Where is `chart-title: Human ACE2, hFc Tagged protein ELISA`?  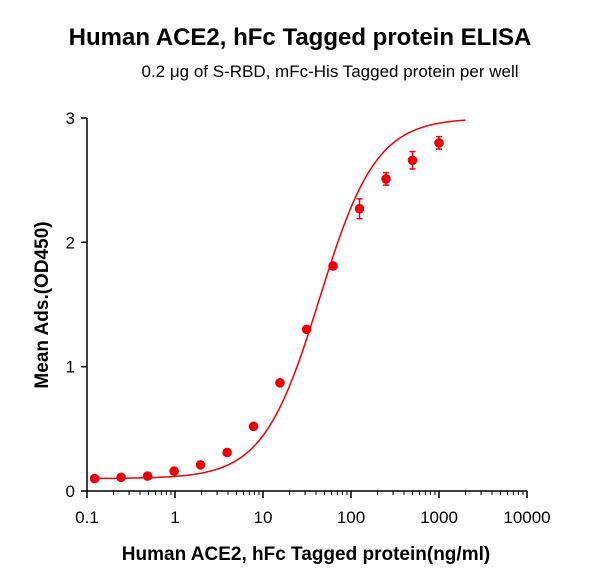 chart-title: Human ACE2, hFc Tagged protein ELISA is located at coordinates (300, 37).